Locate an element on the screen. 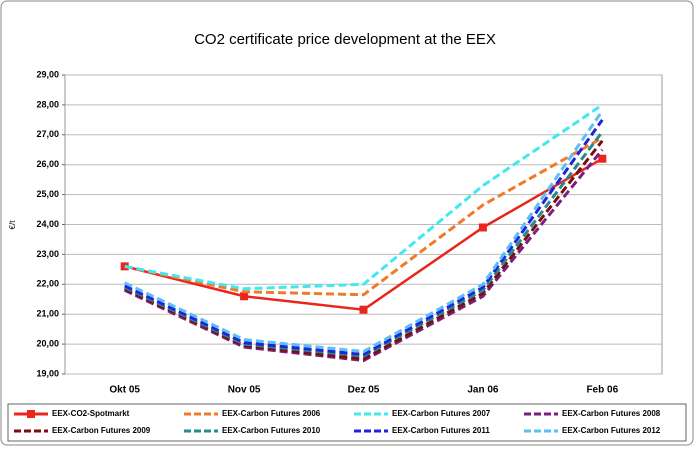 Image resolution: width=695 pixels, height=452 pixels. x-tick-label: Feb 06 is located at coordinates (602, 390).